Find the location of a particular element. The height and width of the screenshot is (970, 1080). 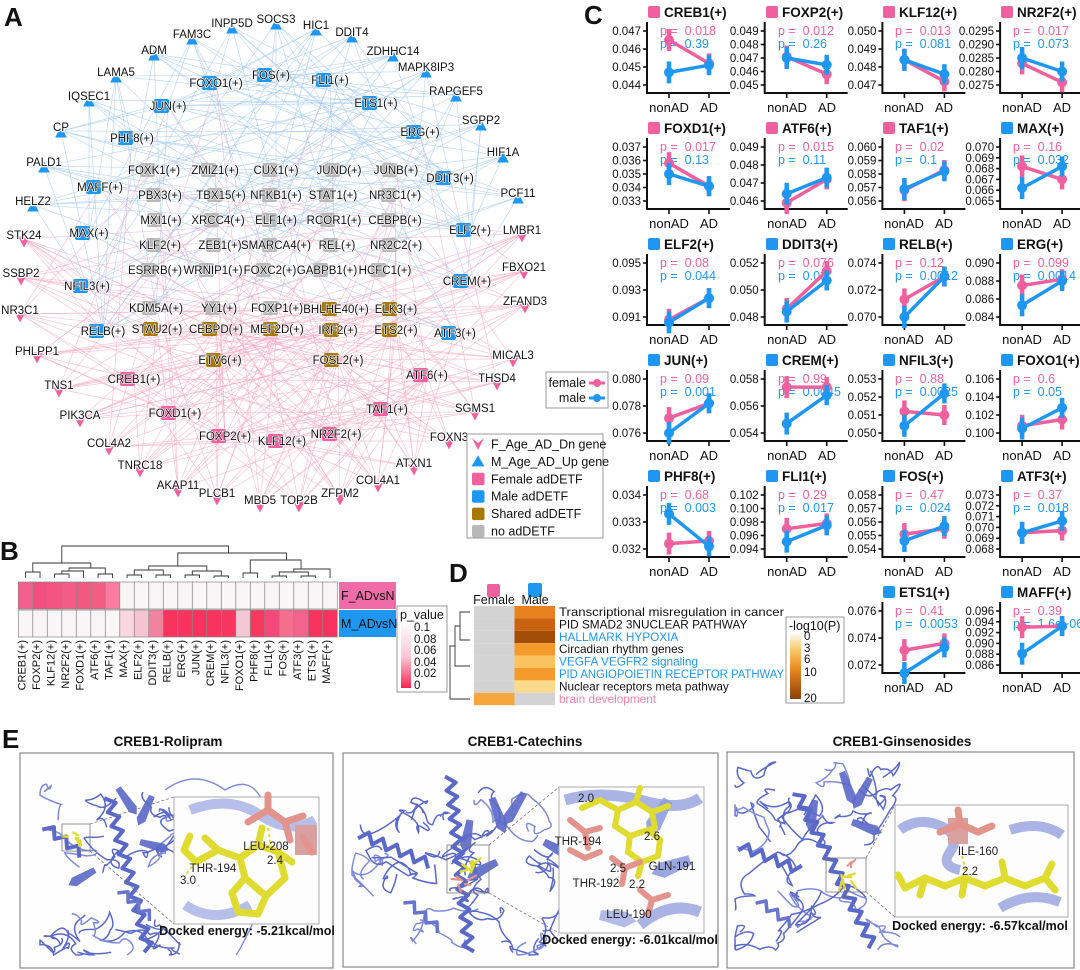

svg-text: p = 0.09 is located at coordinates (684, 379).